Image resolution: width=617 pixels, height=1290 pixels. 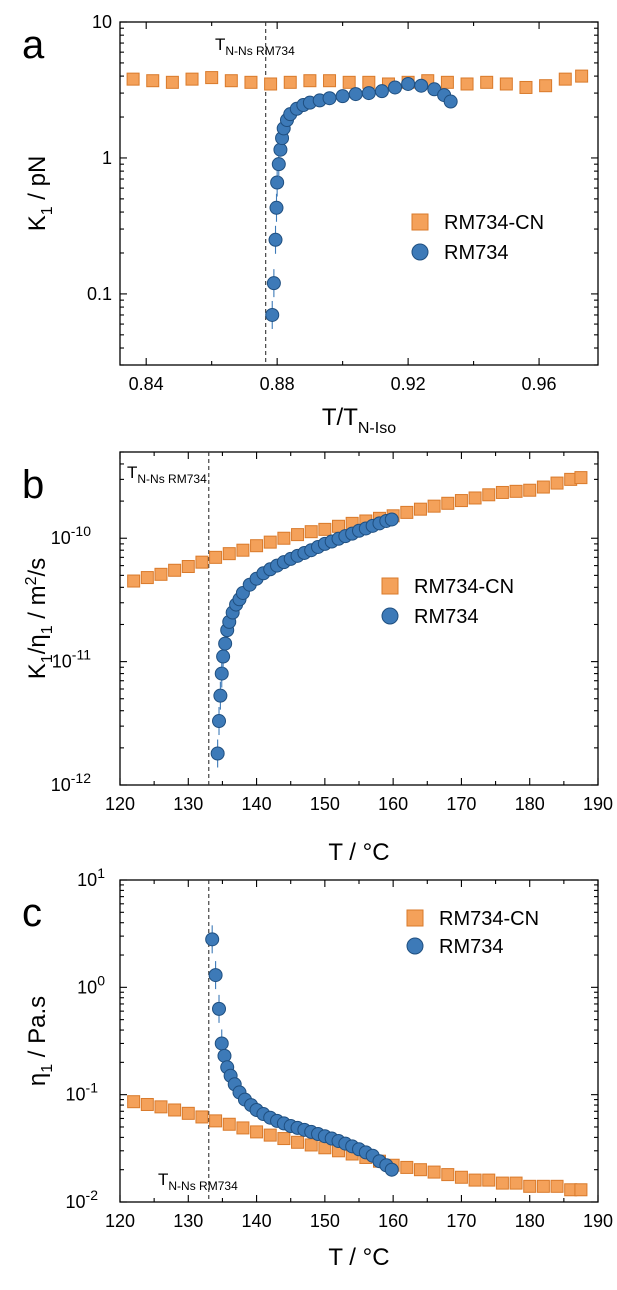 What do you see at coordinates (146, 384) in the screenshot?
I see `x-tick-label: 0.84` at bounding box center [146, 384].